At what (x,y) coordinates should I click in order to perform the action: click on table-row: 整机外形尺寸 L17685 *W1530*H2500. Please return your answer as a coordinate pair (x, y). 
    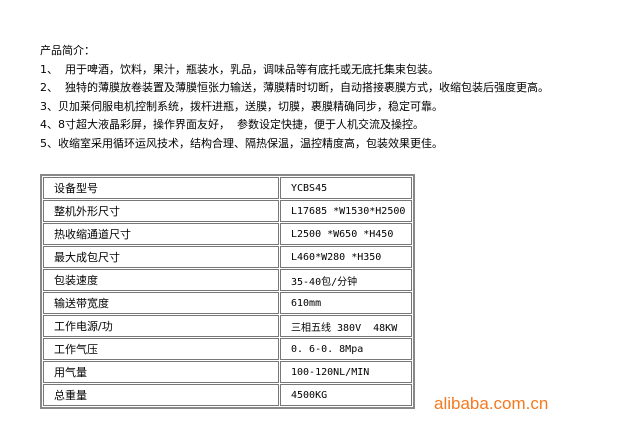
    Looking at the image, I should click on (227, 211).